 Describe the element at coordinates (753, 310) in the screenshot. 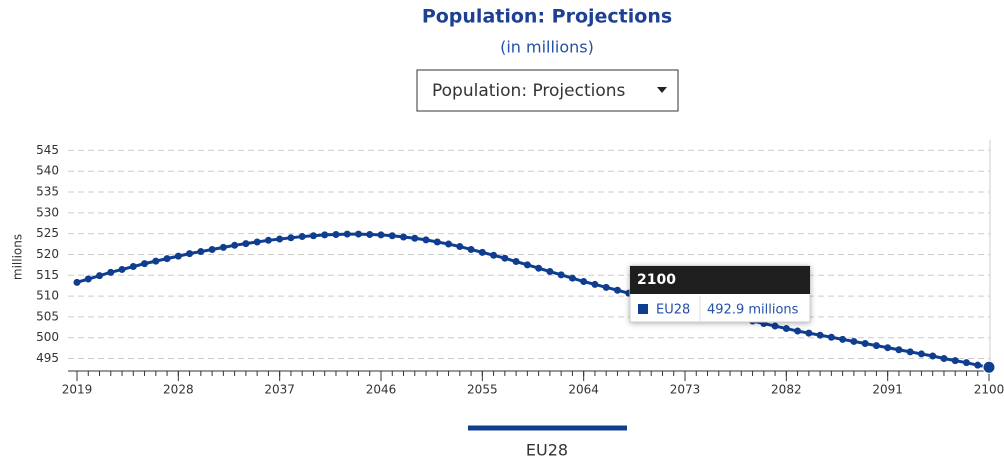

I see `tooltip-value: 492.9 millions` at that location.